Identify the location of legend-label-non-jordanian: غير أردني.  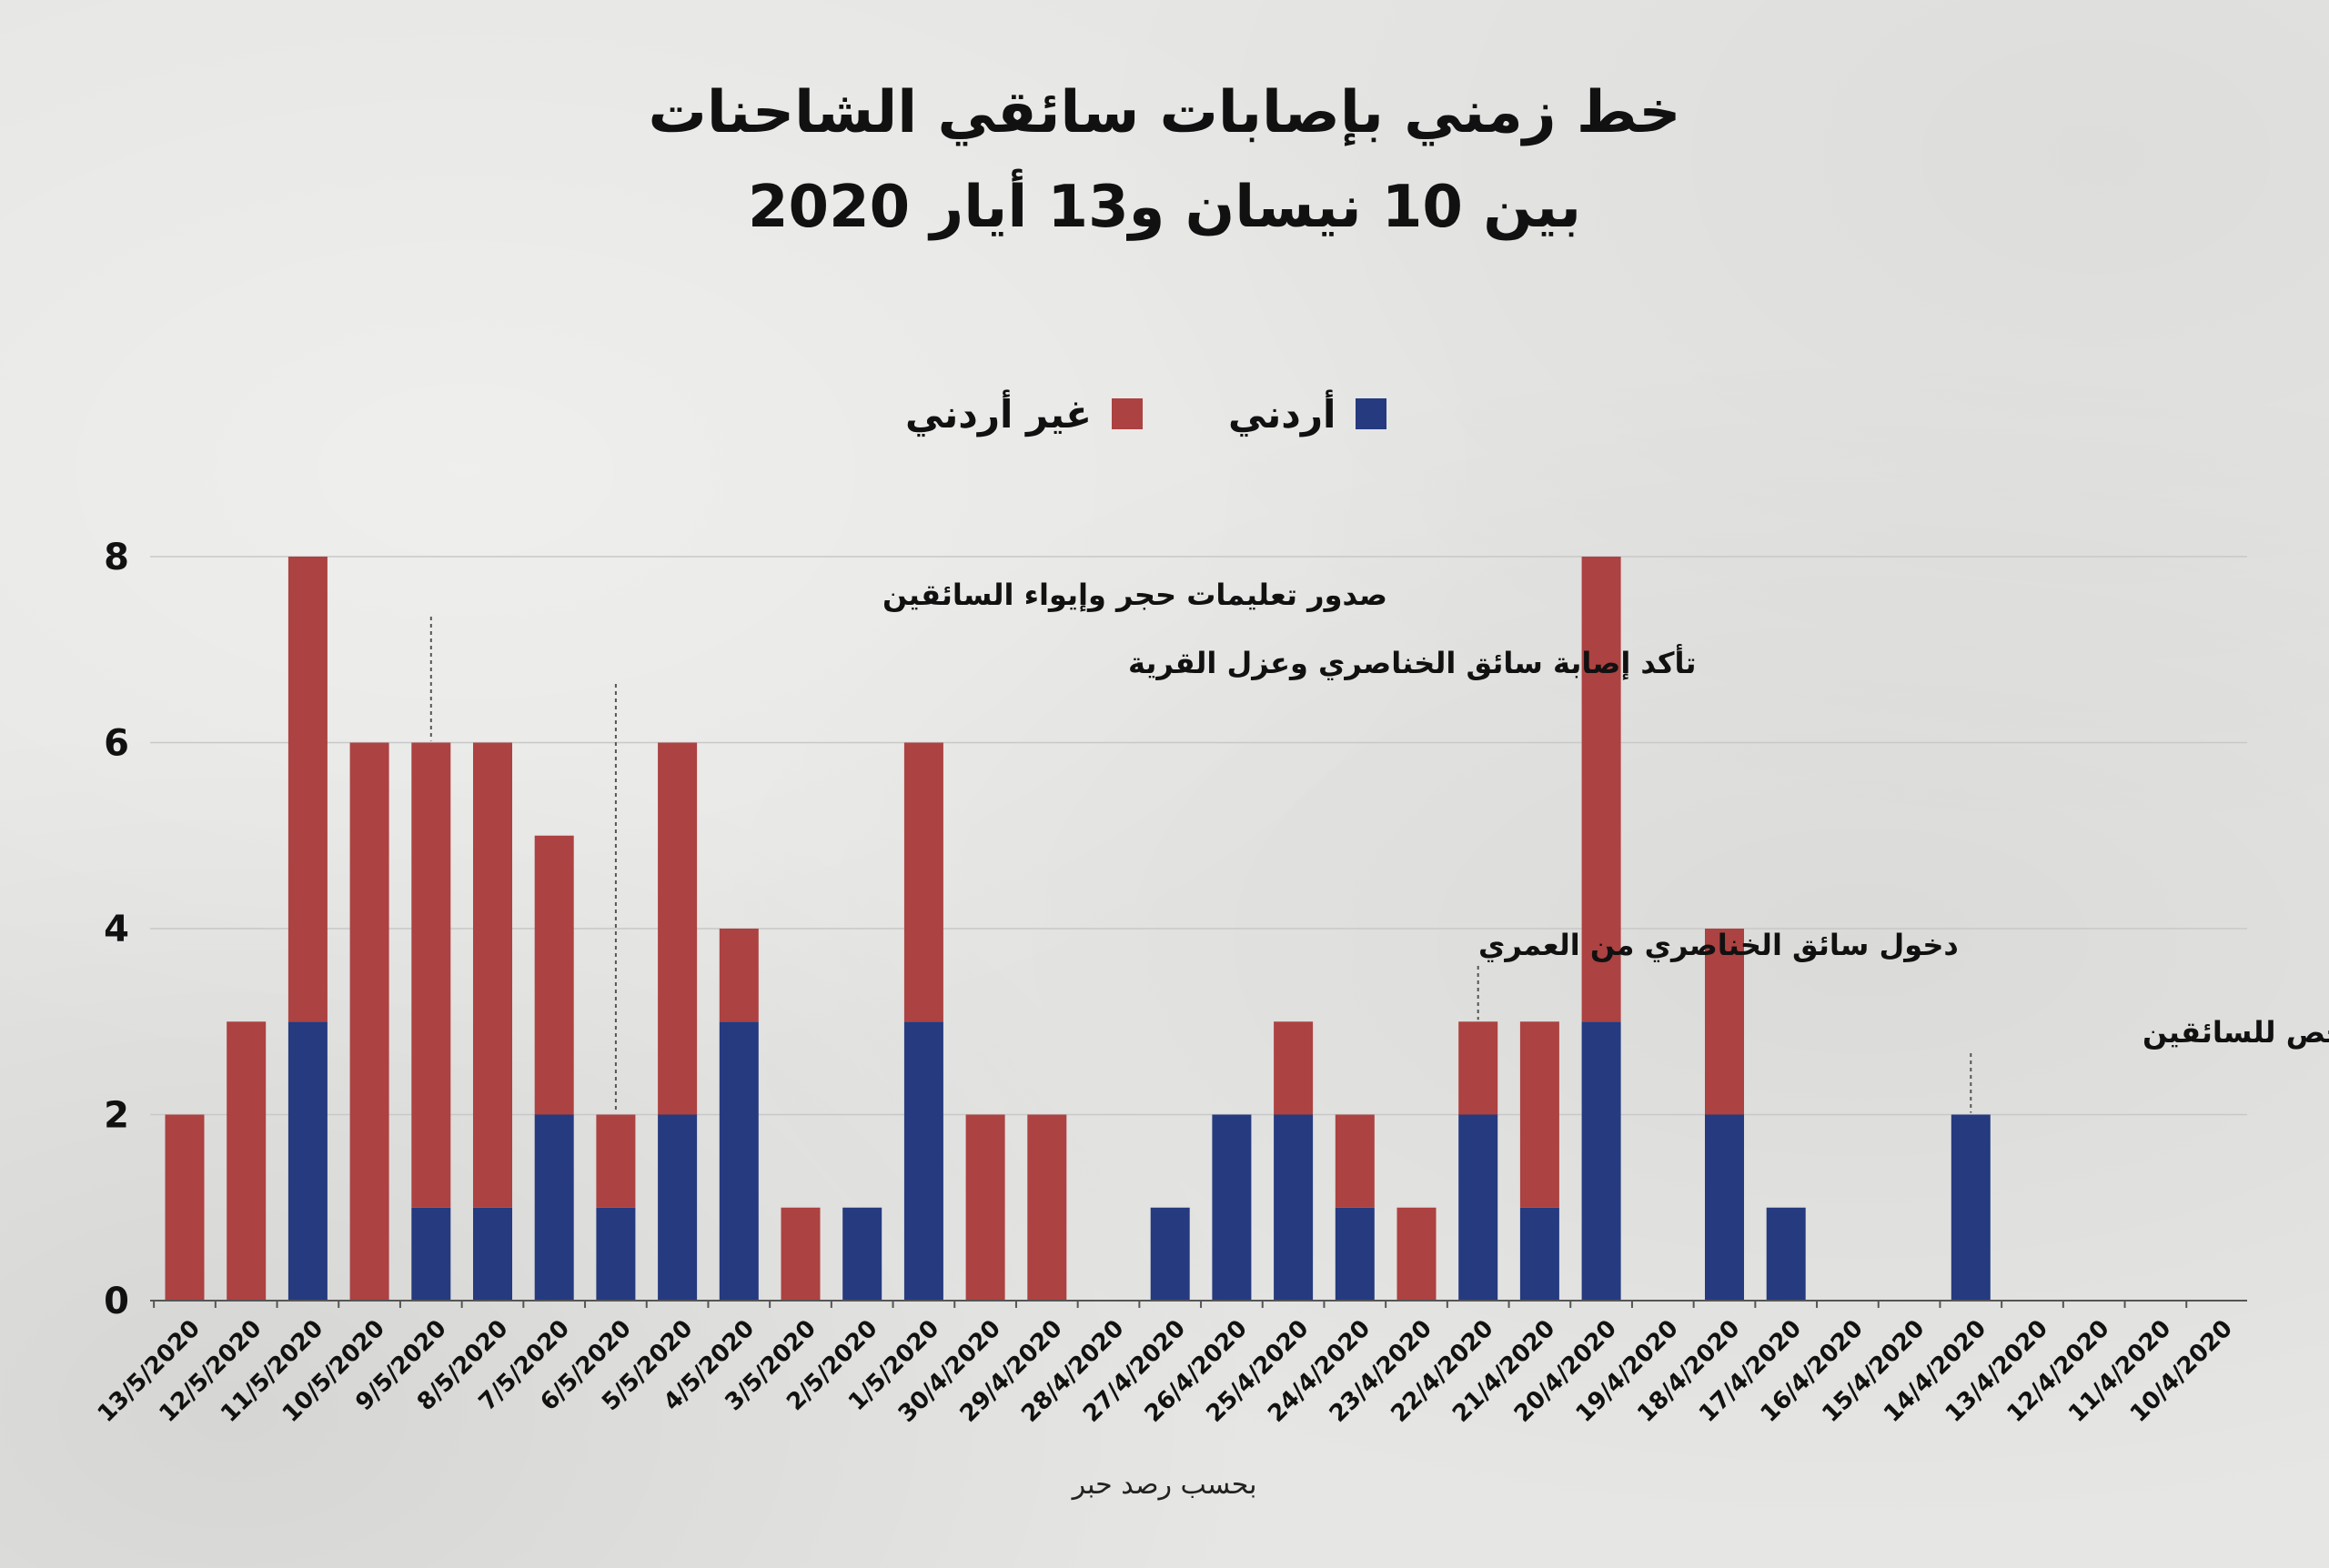
(998, 414).